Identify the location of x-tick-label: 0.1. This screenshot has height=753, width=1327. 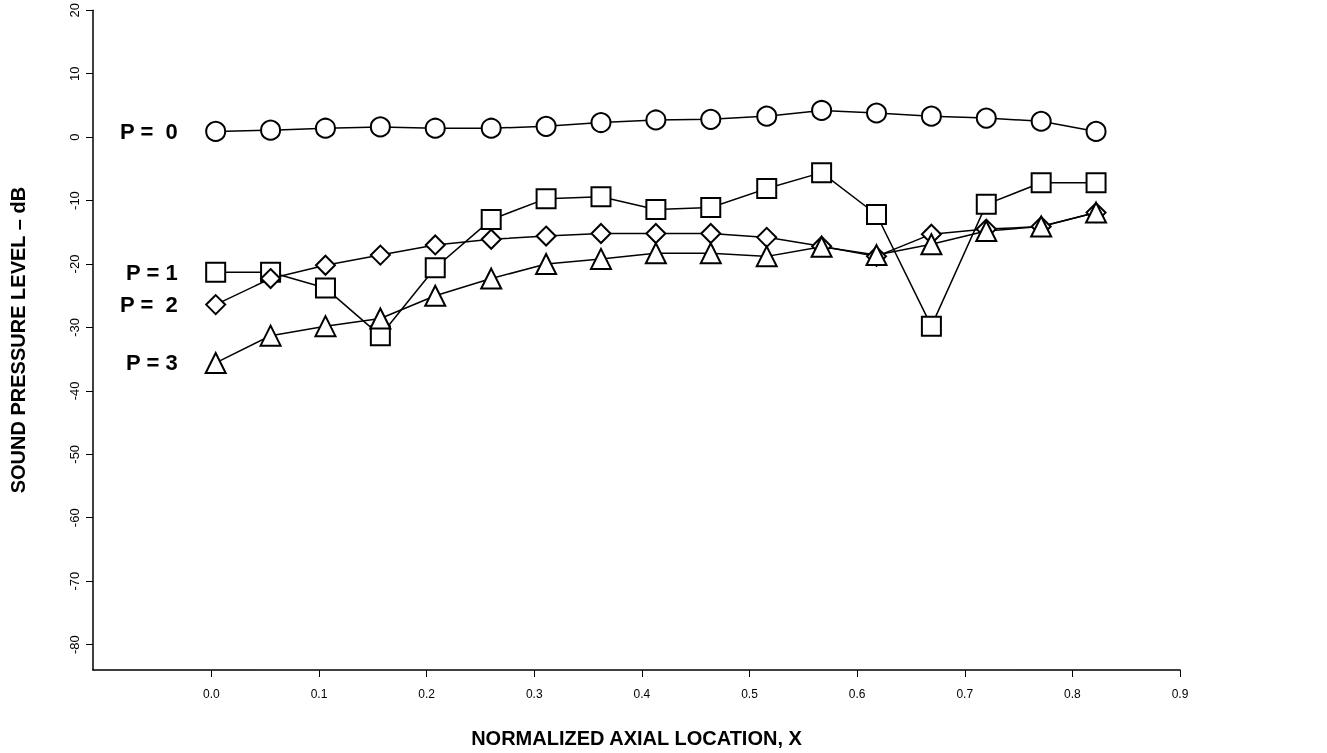
(319, 694).